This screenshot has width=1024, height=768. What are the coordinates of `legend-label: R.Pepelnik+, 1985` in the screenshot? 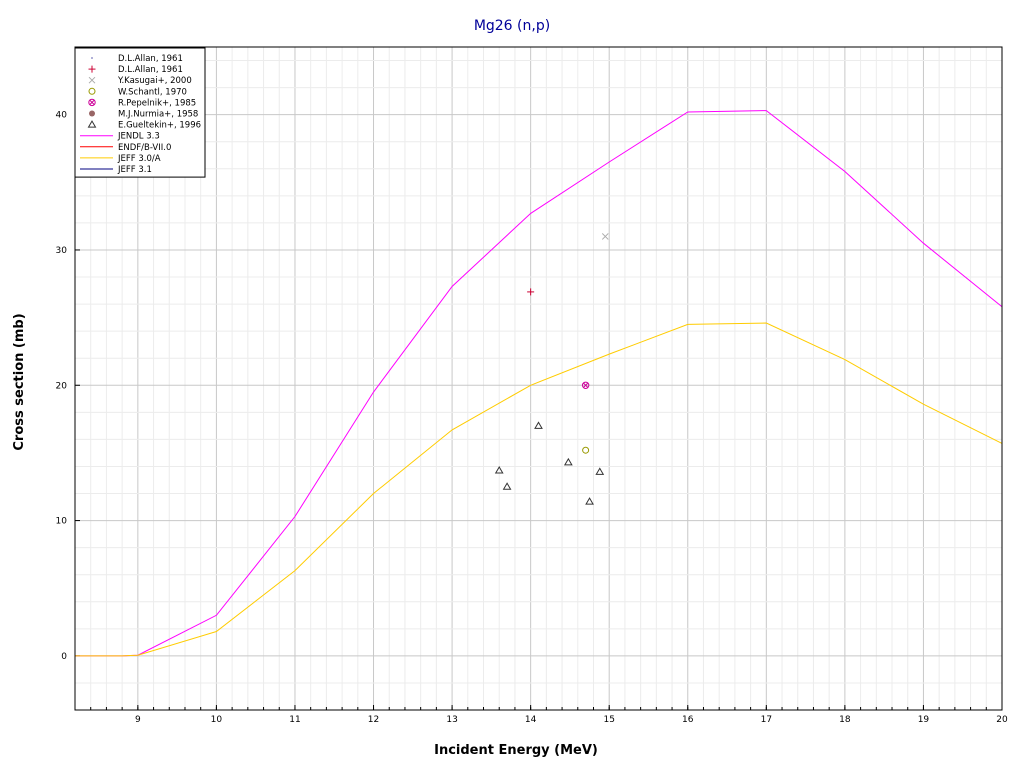 It's located at (157, 103).